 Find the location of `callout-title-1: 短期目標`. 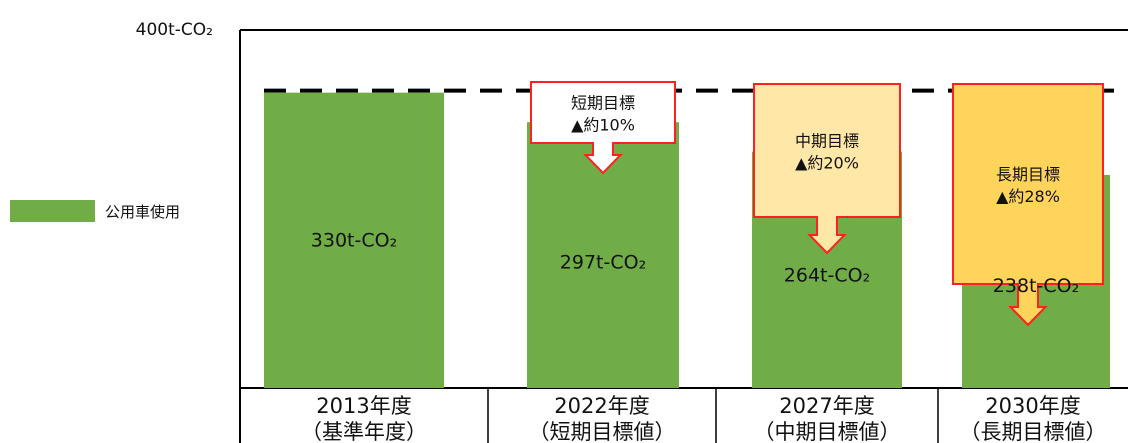

callout-title-1: 短期目標 is located at coordinates (603, 103).